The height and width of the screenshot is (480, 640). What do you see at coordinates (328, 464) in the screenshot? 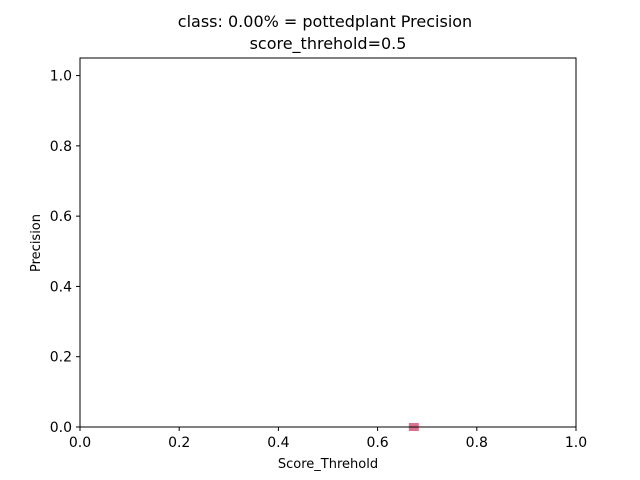
I see `x-axis-label: Score_Threhold` at bounding box center [328, 464].